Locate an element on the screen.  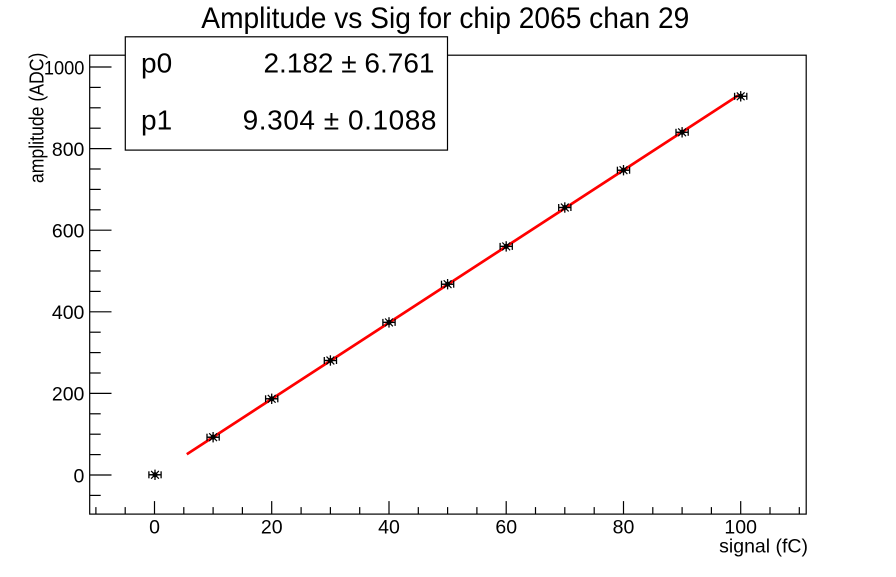
svg-text: 200 is located at coordinates (68, 395).